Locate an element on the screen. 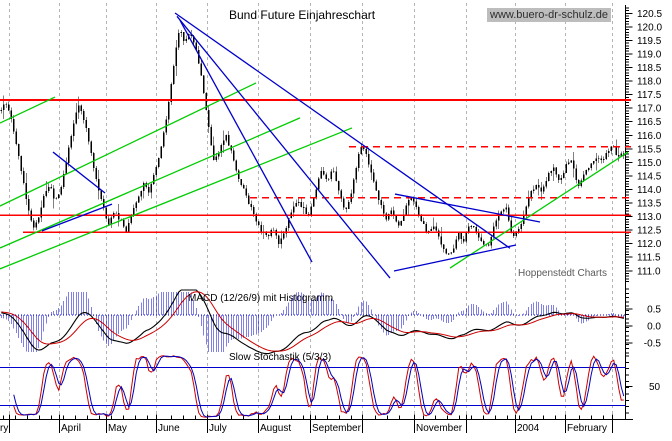 This screenshot has height=441, width=672. svg-text: 114.5 is located at coordinates (649, 176).